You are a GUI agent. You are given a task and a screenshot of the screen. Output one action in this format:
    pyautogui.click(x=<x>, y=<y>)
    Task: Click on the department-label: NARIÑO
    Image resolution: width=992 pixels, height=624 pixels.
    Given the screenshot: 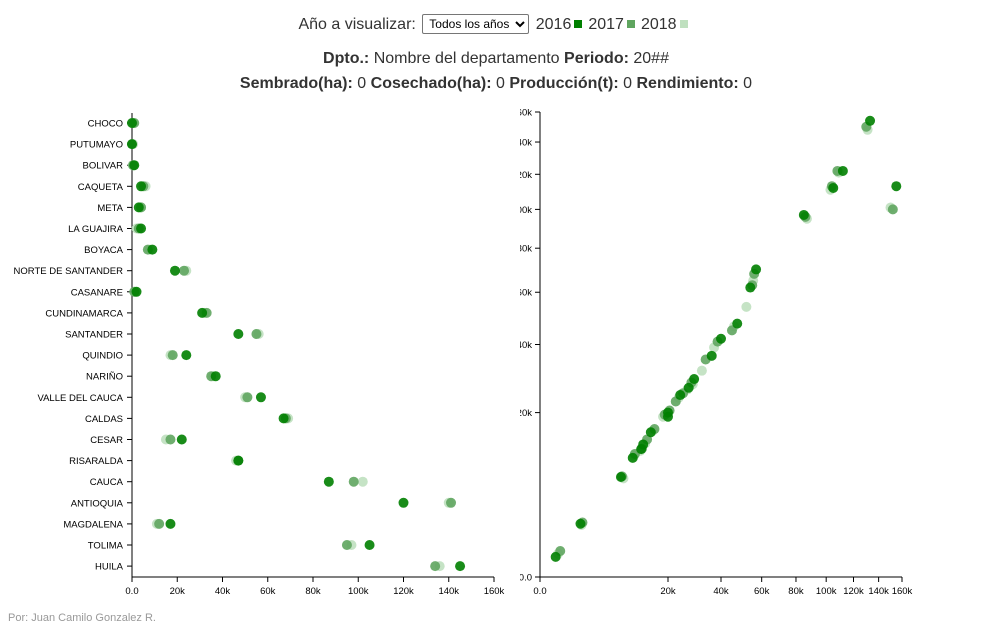 What is the action you would take?
    pyautogui.click(x=104, y=377)
    